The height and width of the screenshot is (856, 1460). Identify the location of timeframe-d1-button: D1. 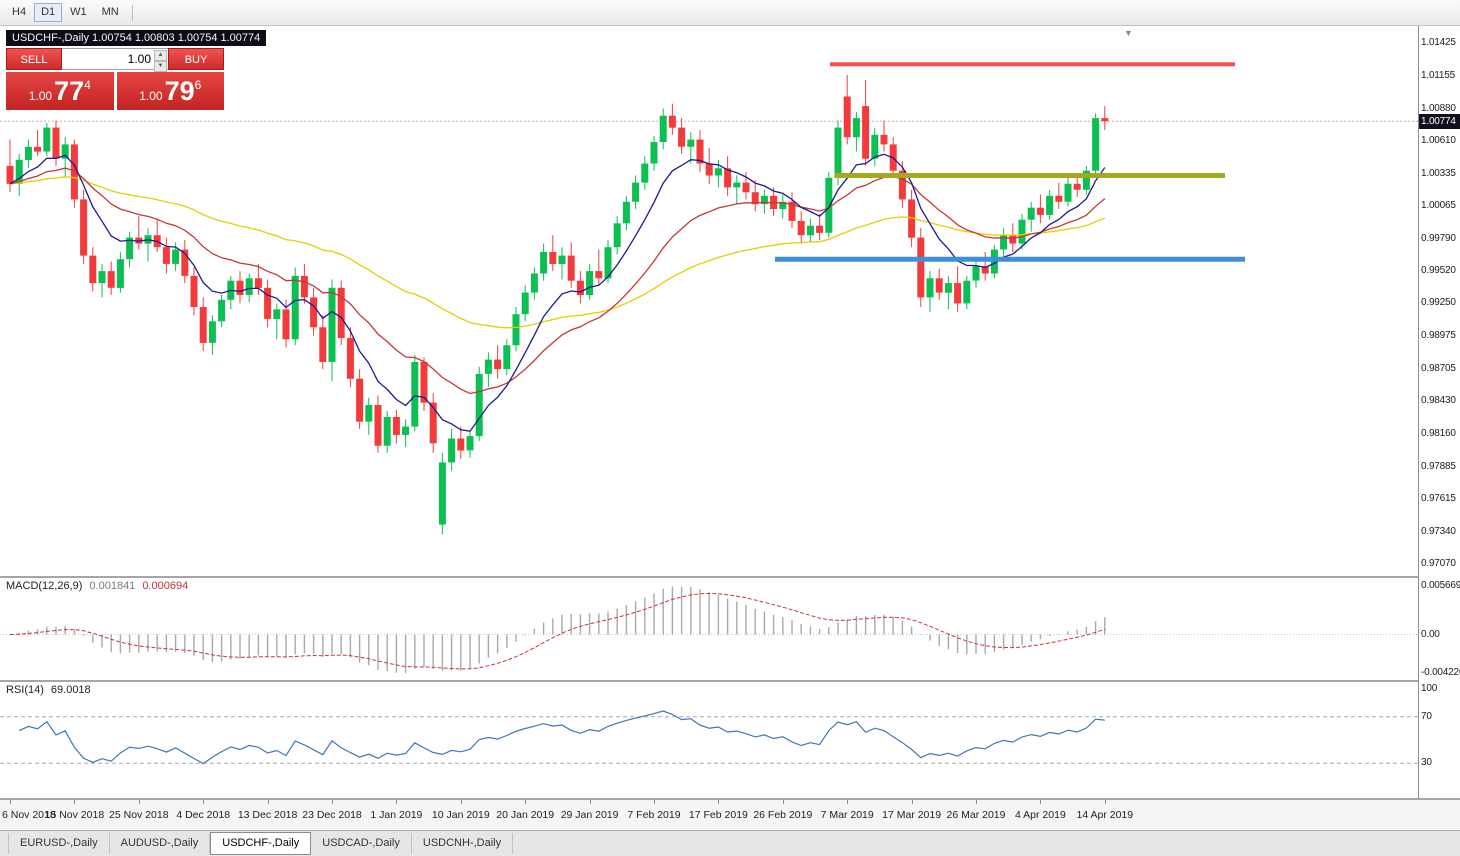
(48, 12).